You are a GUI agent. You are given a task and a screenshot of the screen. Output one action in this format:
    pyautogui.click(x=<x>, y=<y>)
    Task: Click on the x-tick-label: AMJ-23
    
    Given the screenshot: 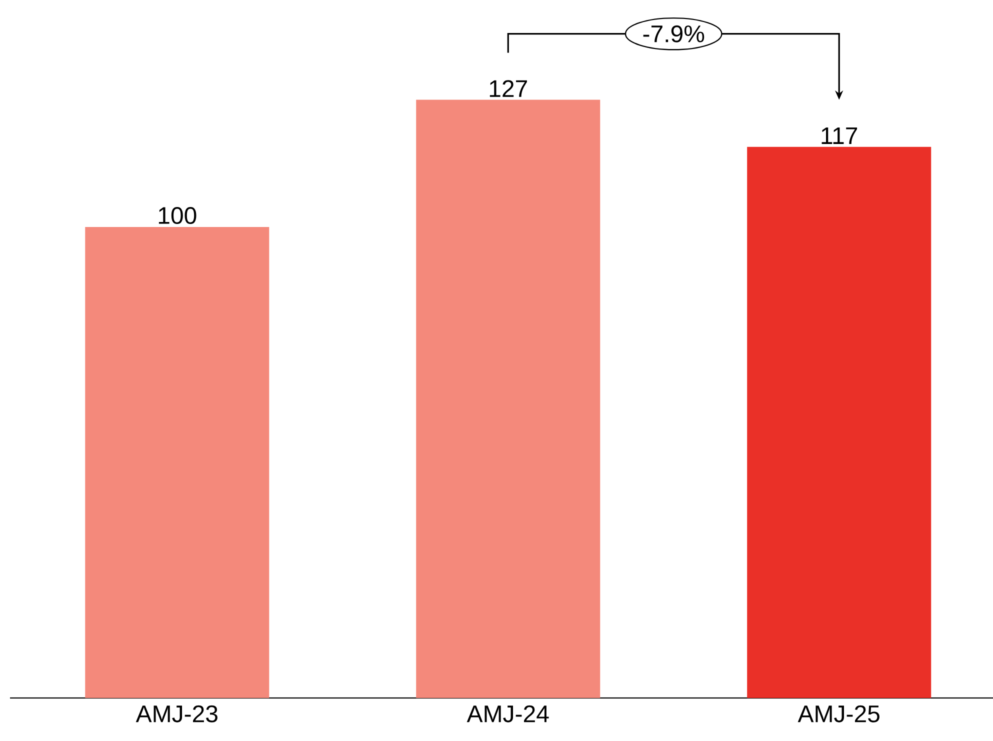 What is the action you would take?
    pyautogui.click(x=177, y=713)
    